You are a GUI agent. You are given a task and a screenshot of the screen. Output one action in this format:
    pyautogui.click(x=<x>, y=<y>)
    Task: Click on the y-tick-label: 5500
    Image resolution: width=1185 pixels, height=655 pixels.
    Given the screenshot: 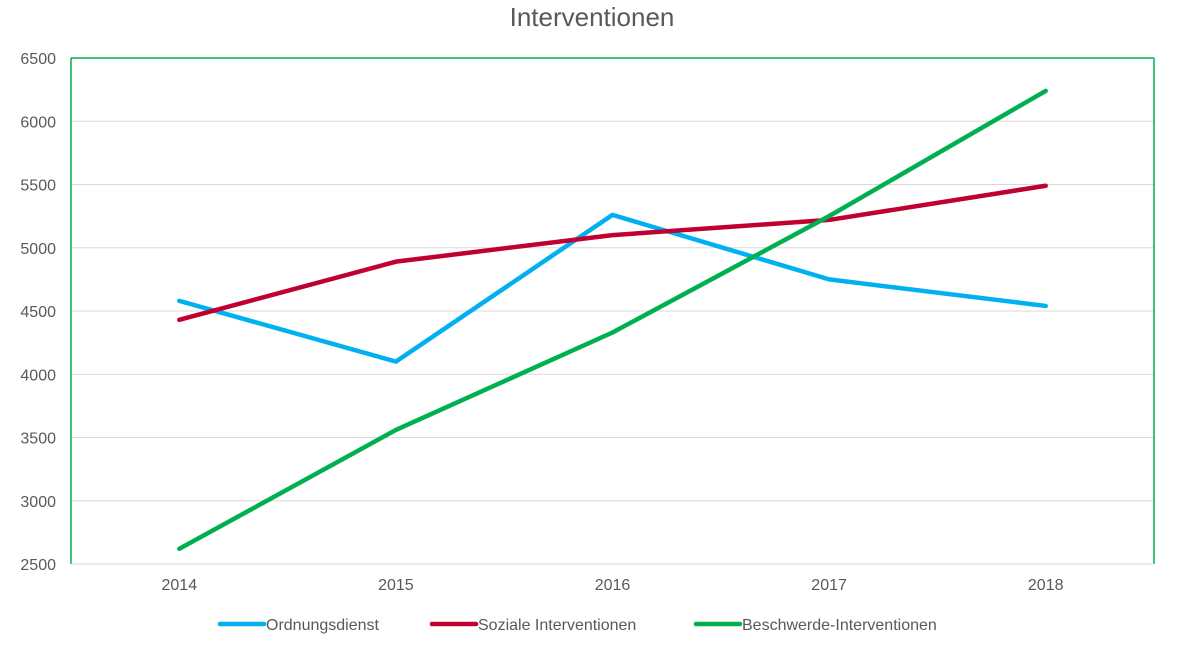 What is the action you would take?
    pyautogui.click(x=38, y=186)
    